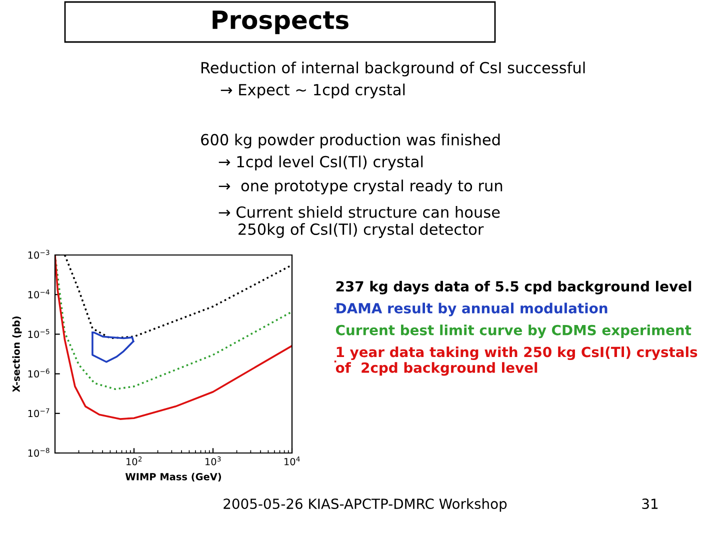 This screenshot has width=720, height=540. I want to click on text: Reduction of internal background of CsI successful, so click(393, 69).